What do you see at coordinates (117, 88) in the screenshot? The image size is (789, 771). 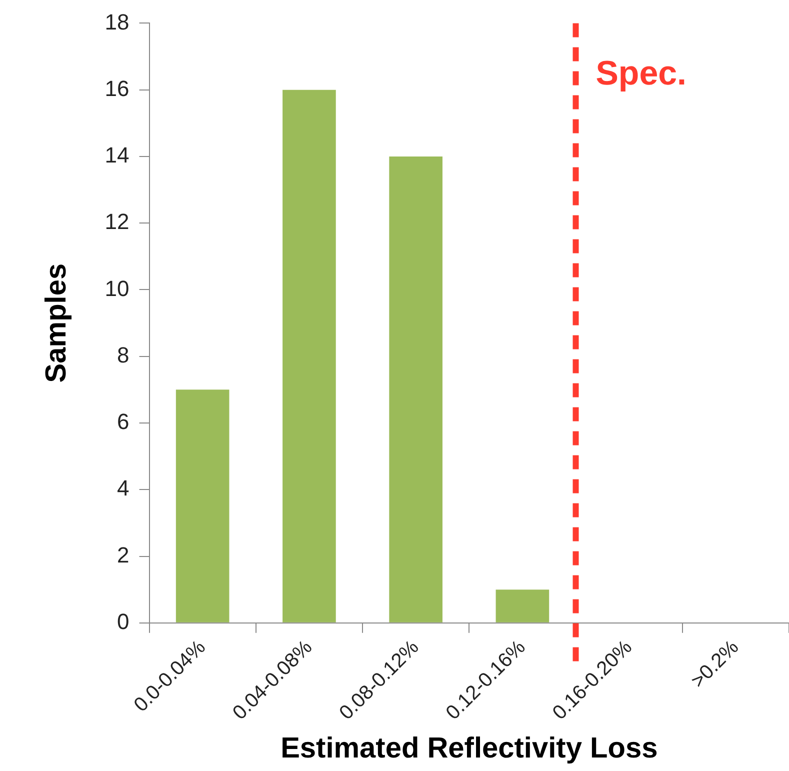 I see `y-tick-label: 16` at bounding box center [117, 88].